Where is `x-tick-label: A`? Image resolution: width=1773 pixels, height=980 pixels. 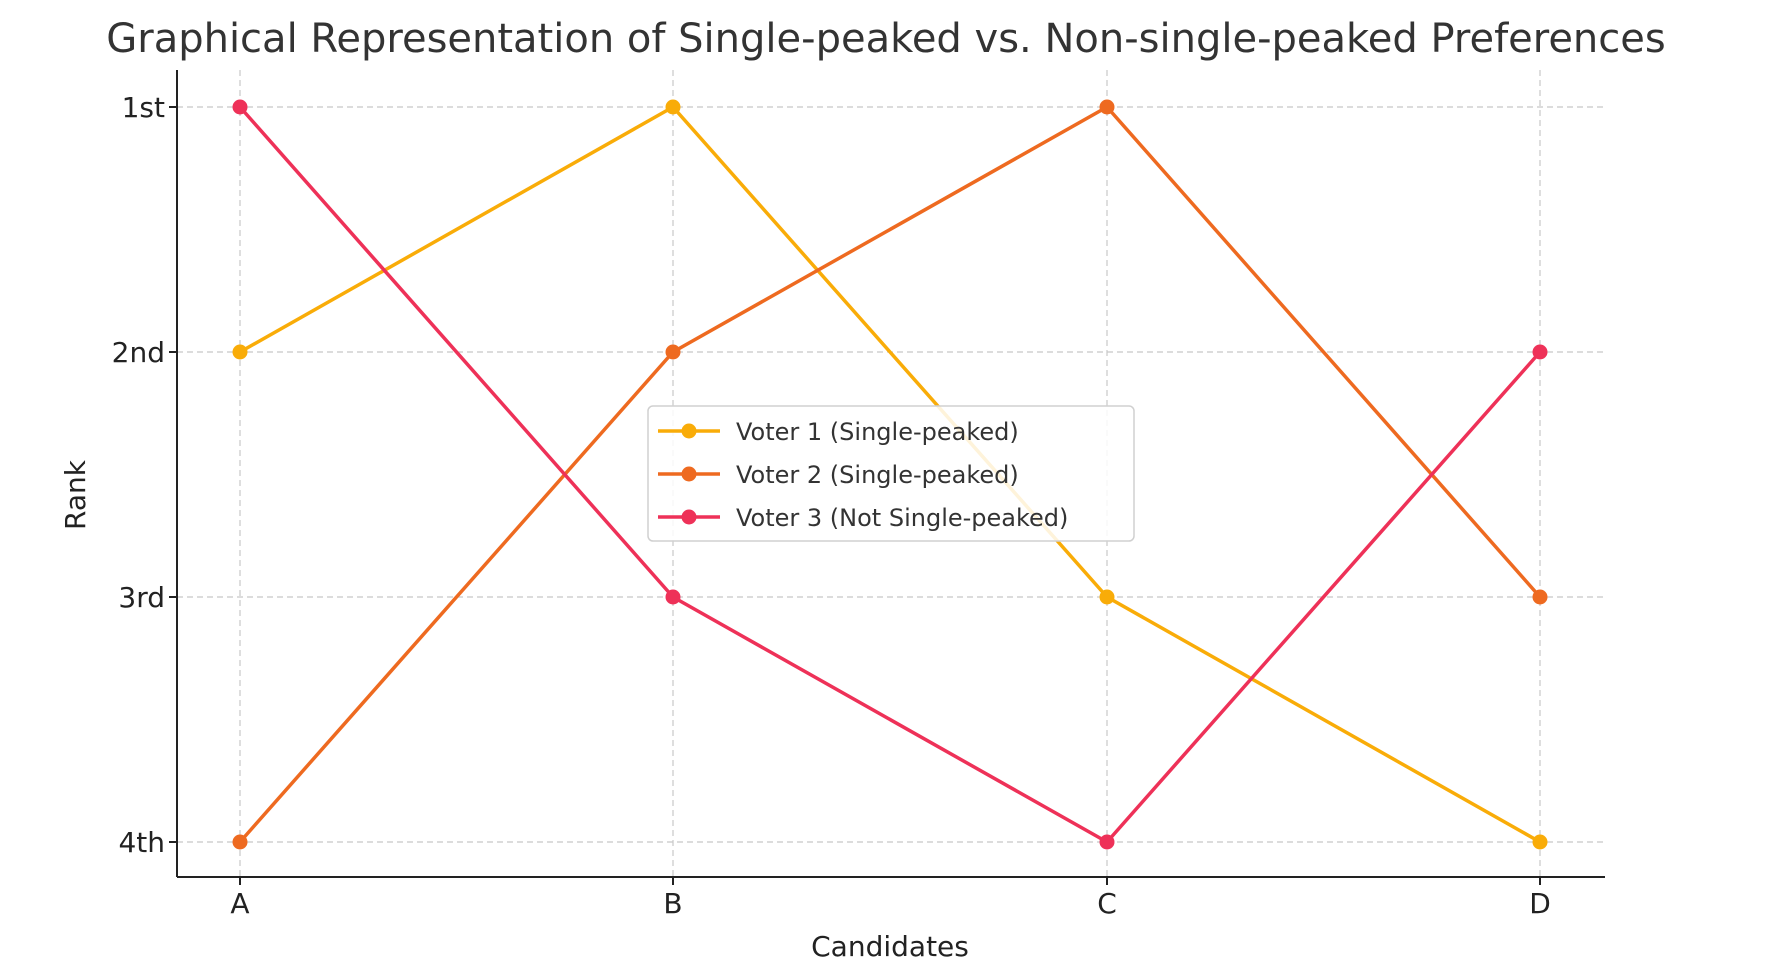
x-tick-label: A is located at coordinates (239, 903).